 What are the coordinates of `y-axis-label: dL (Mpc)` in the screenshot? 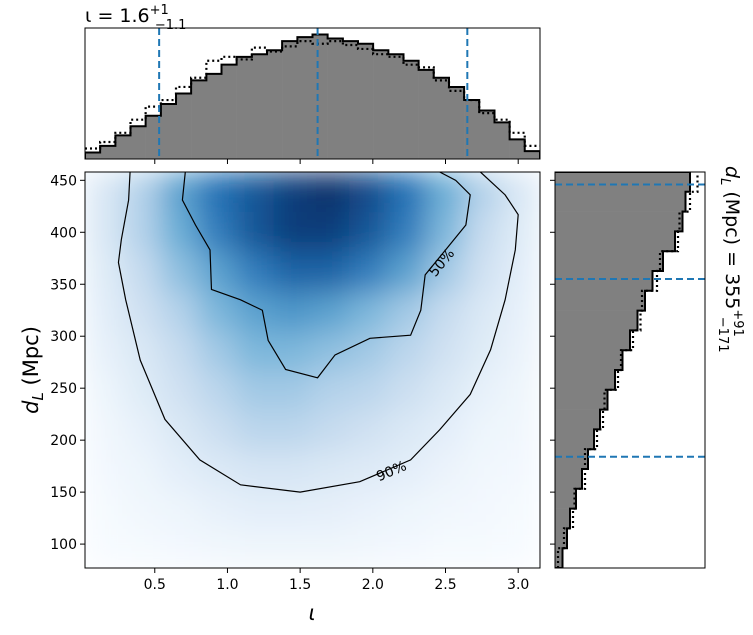 It's located at (33, 370).